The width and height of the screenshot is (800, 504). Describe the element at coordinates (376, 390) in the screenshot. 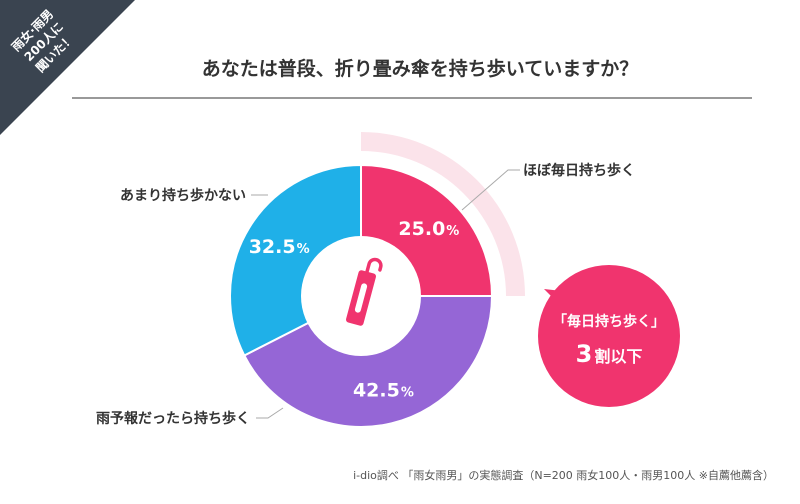

I see `pct-label-rain-value: 42.5` at that location.